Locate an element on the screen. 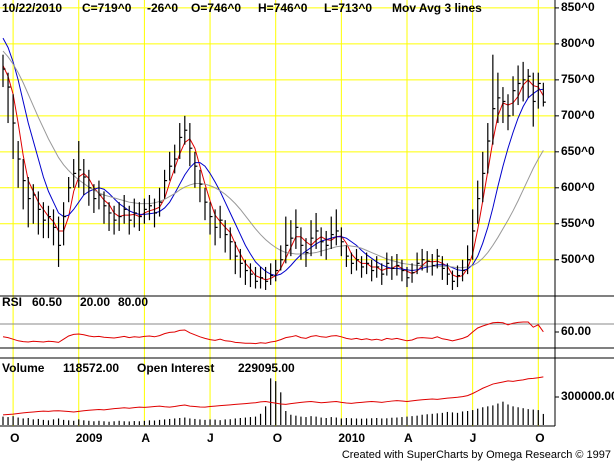 The image size is (614, 463). volume-value: 118572.00 is located at coordinates (91, 368).